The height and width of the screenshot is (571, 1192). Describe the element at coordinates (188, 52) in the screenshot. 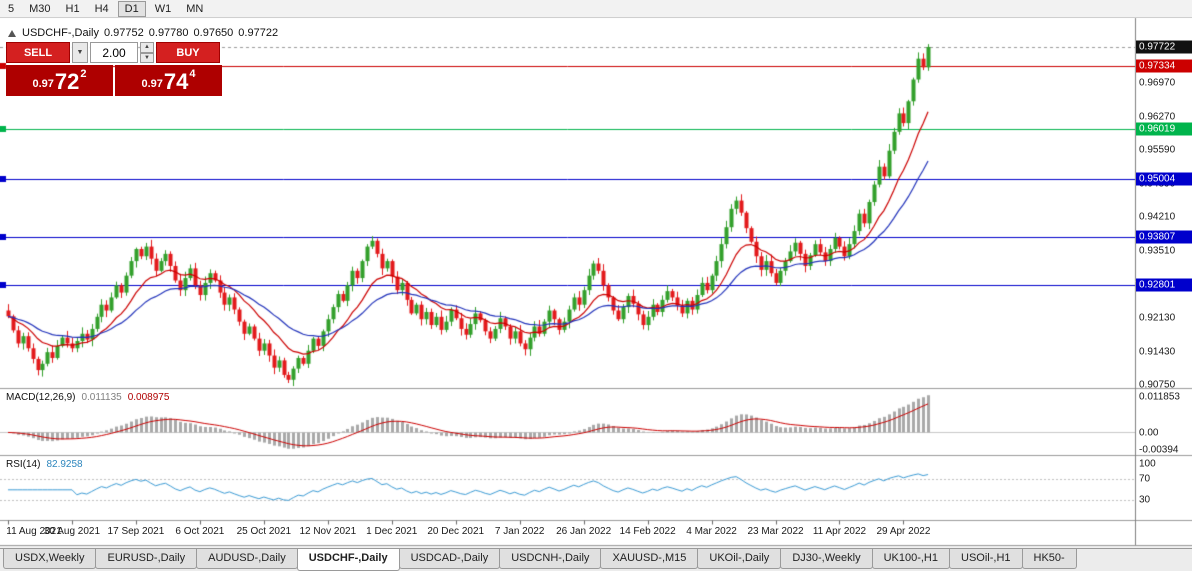

I see `buy-button: BUY` at that location.